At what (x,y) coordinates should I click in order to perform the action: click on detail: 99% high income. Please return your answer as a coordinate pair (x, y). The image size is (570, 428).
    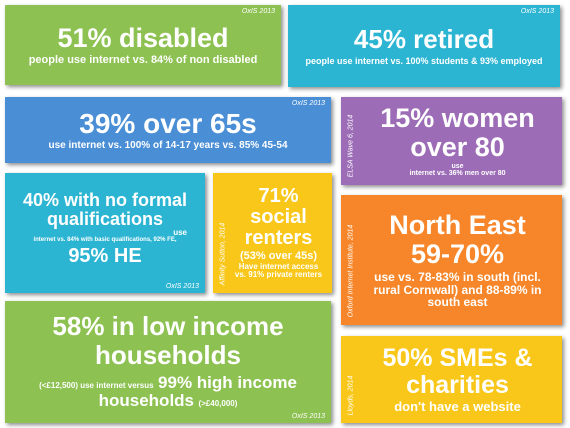
    Looking at the image, I should click on (227, 382).